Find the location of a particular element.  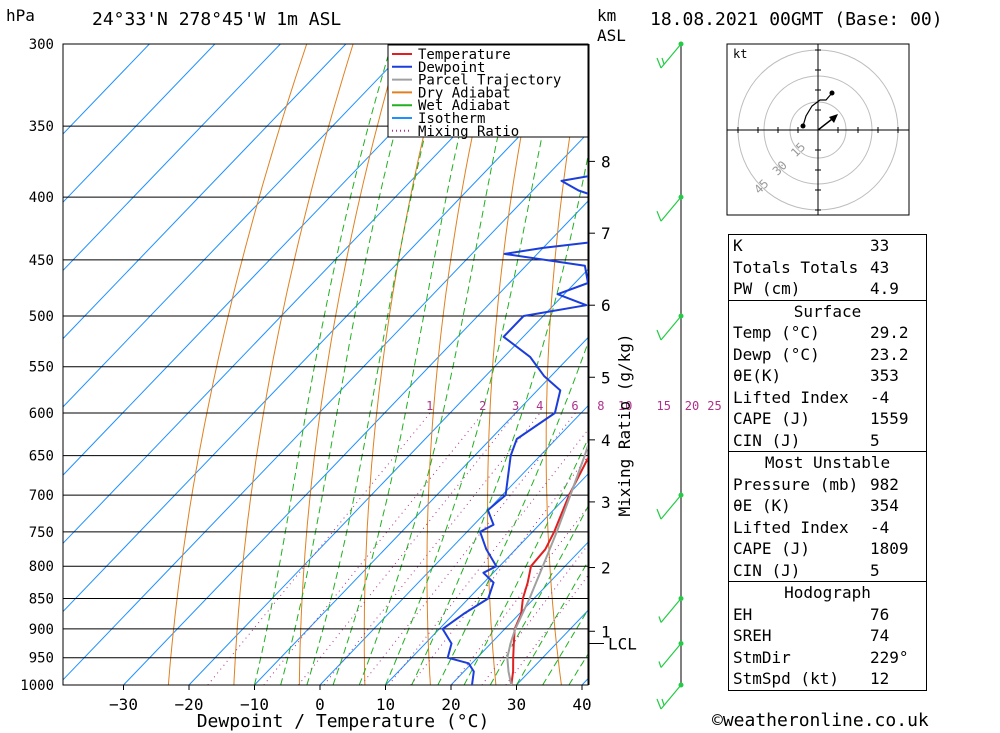

pressure-tick-label: 900 is located at coordinates (41, 630).